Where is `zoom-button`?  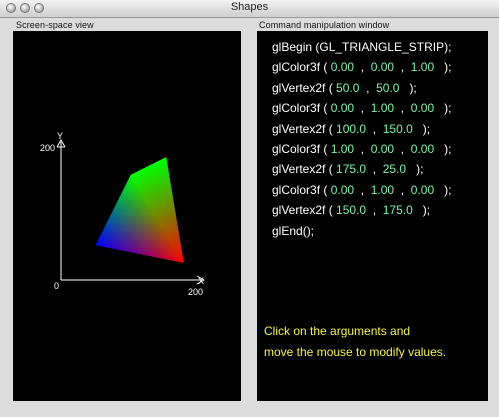 zoom-button is located at coordinates (39, 8).